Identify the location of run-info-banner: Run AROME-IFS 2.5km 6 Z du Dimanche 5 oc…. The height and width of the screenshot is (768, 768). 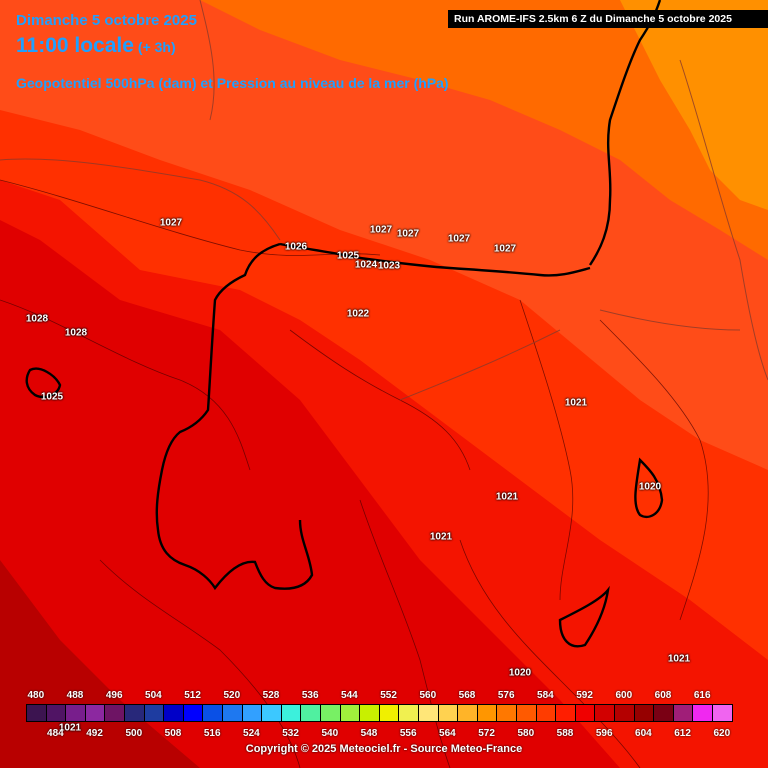
(608, 19).